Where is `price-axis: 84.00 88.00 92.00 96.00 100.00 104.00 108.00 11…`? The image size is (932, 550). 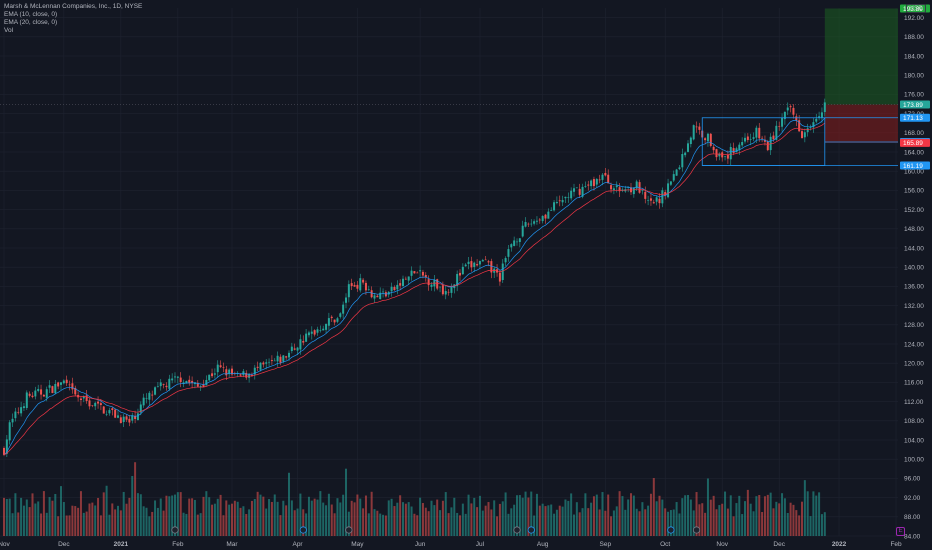
price-axis: 84.00 88.00 92.00 96.00 100.00 104.00 108.00 11… is located at coordinates (915, 275).